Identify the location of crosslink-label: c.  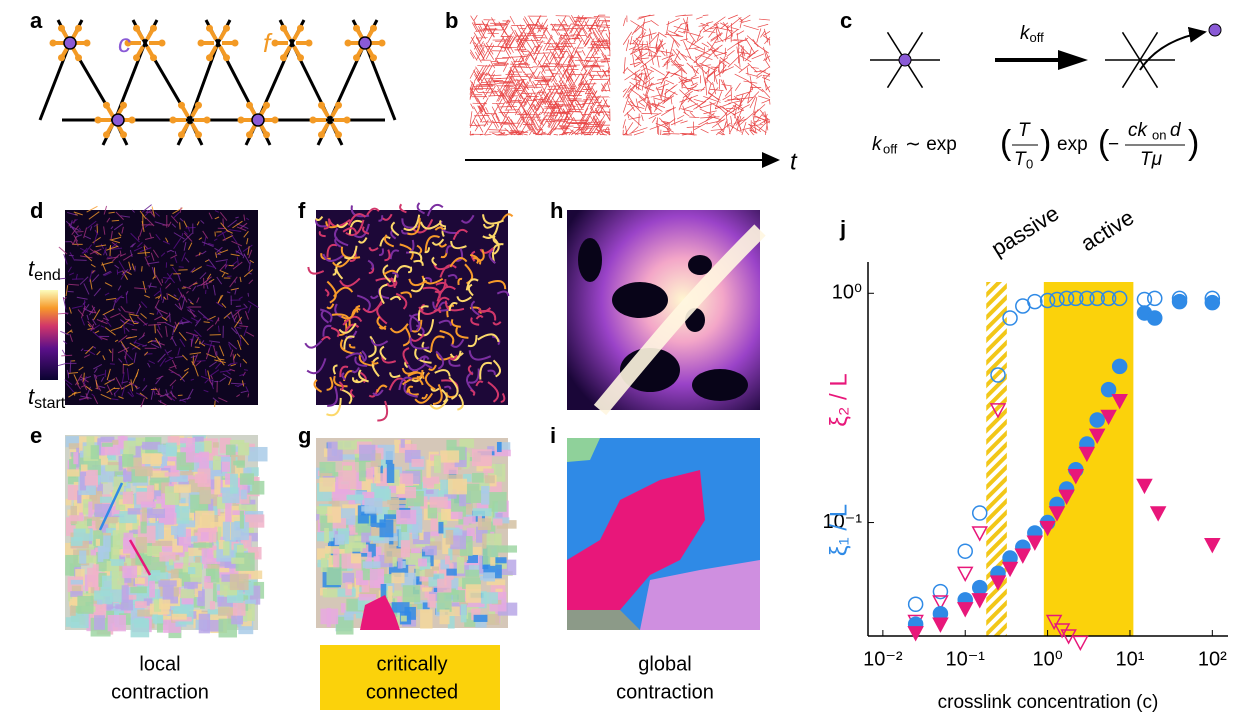
(124, 43).